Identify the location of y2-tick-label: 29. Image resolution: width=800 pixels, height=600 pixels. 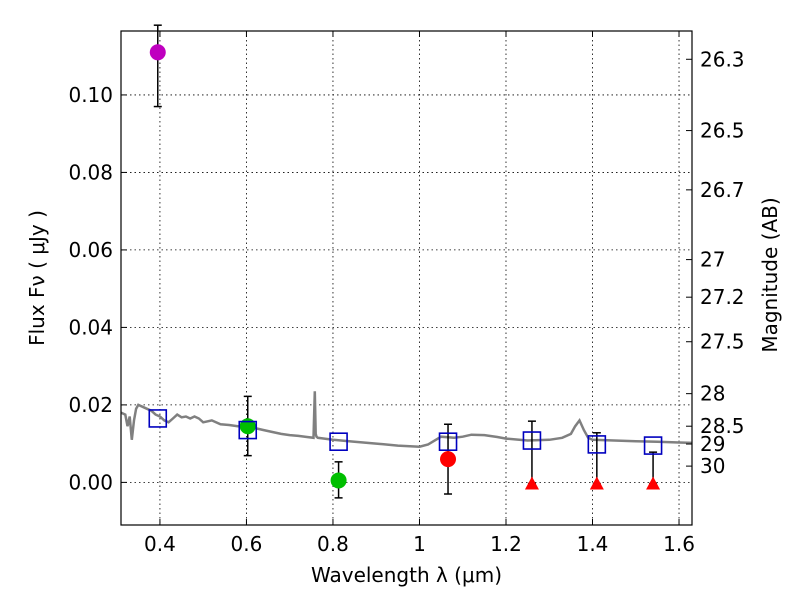
(712, 444).